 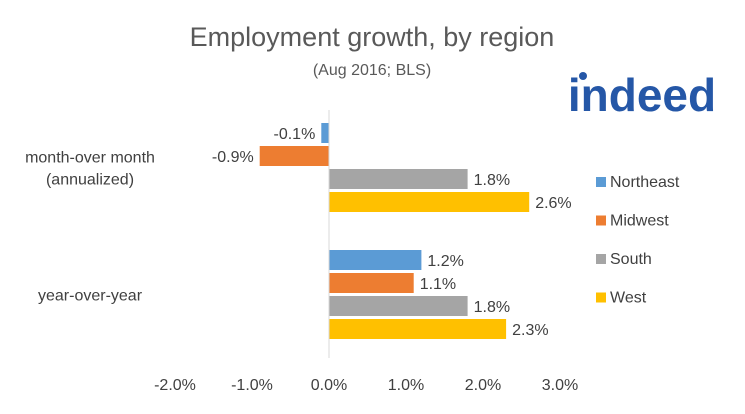 I want to click on category-label: year-over-year, so click(x=90, y=296).